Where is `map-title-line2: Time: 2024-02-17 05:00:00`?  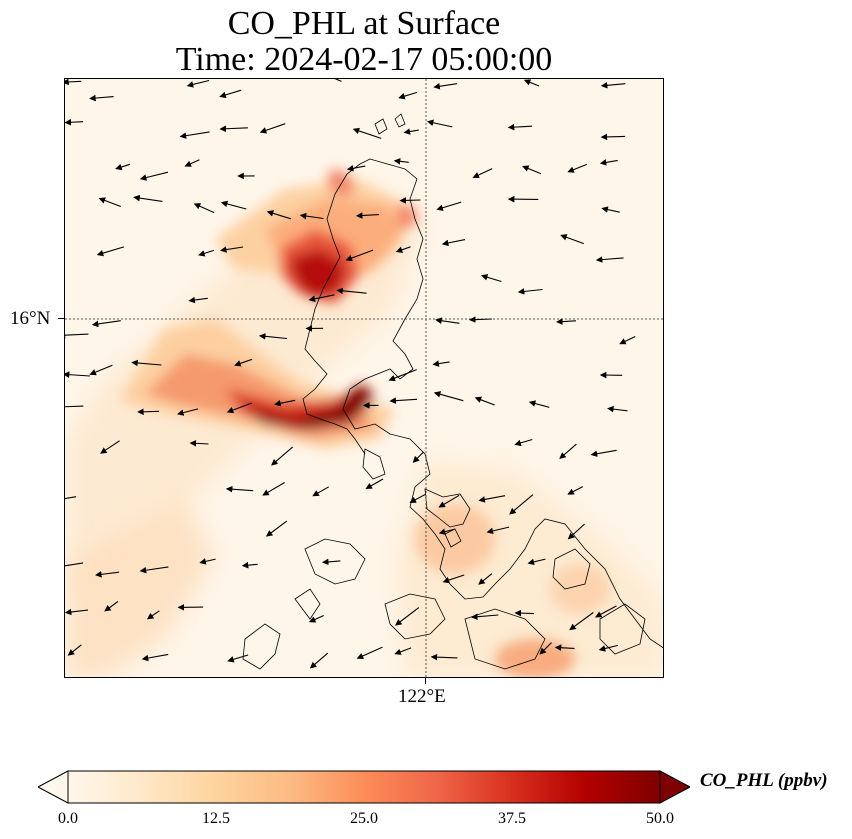 map-title-line2: Time: 2024-02-17 05:00:00 is located at coordinates (364, 59).